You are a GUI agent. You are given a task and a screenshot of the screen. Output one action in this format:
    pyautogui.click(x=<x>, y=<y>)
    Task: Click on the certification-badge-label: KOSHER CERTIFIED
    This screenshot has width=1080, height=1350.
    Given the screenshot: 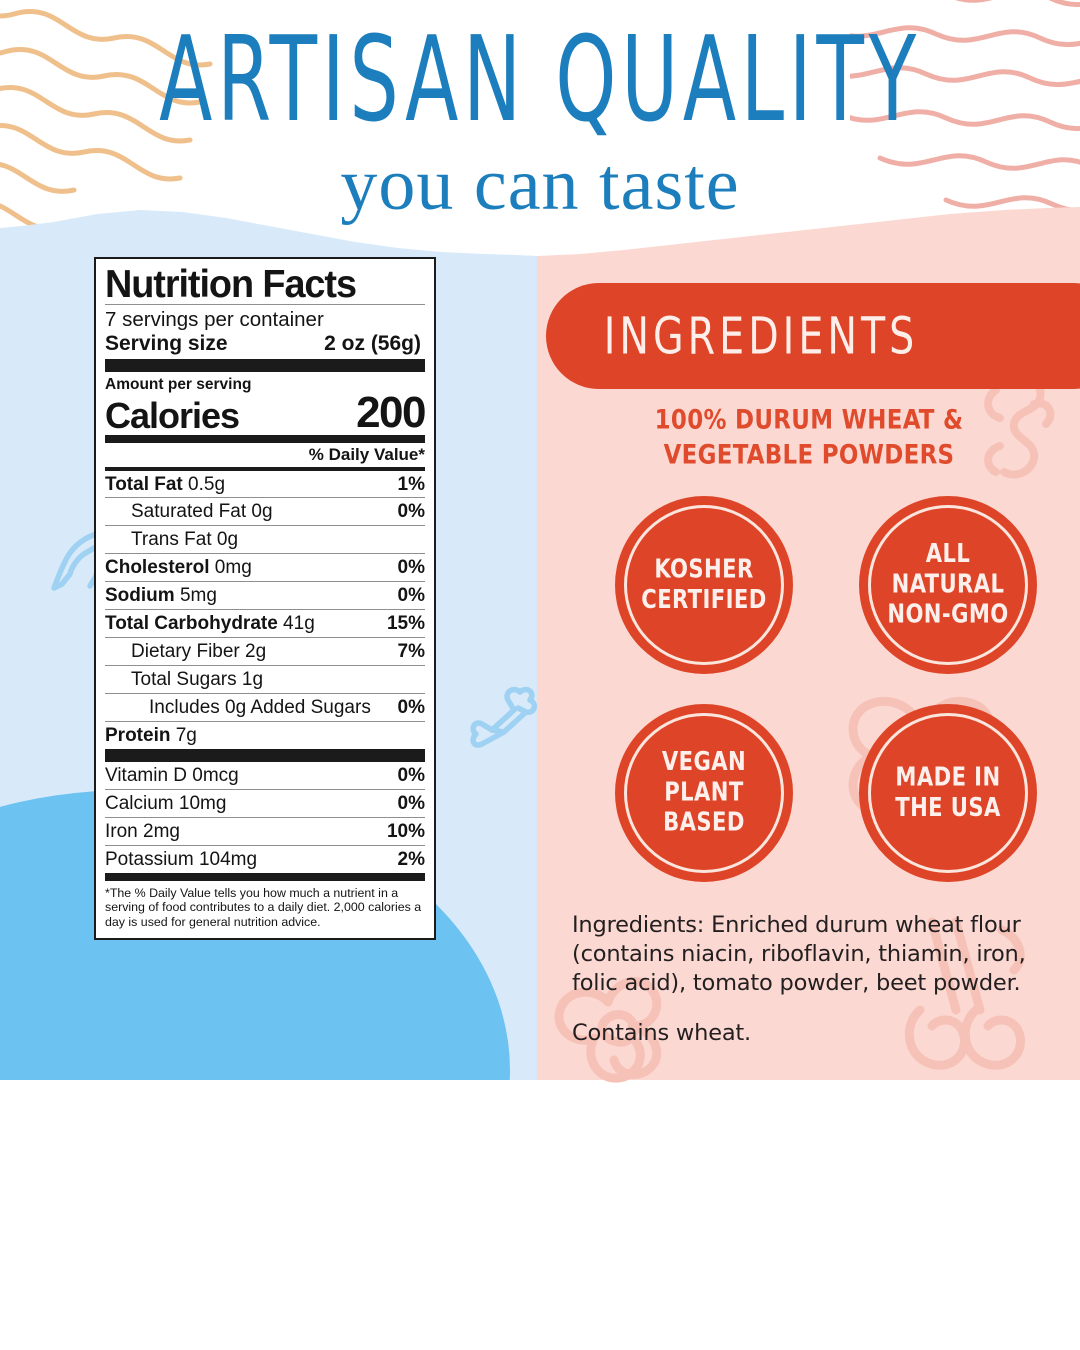 What is the action you would take?
    pyautogui.click(x=704, y=584)
    